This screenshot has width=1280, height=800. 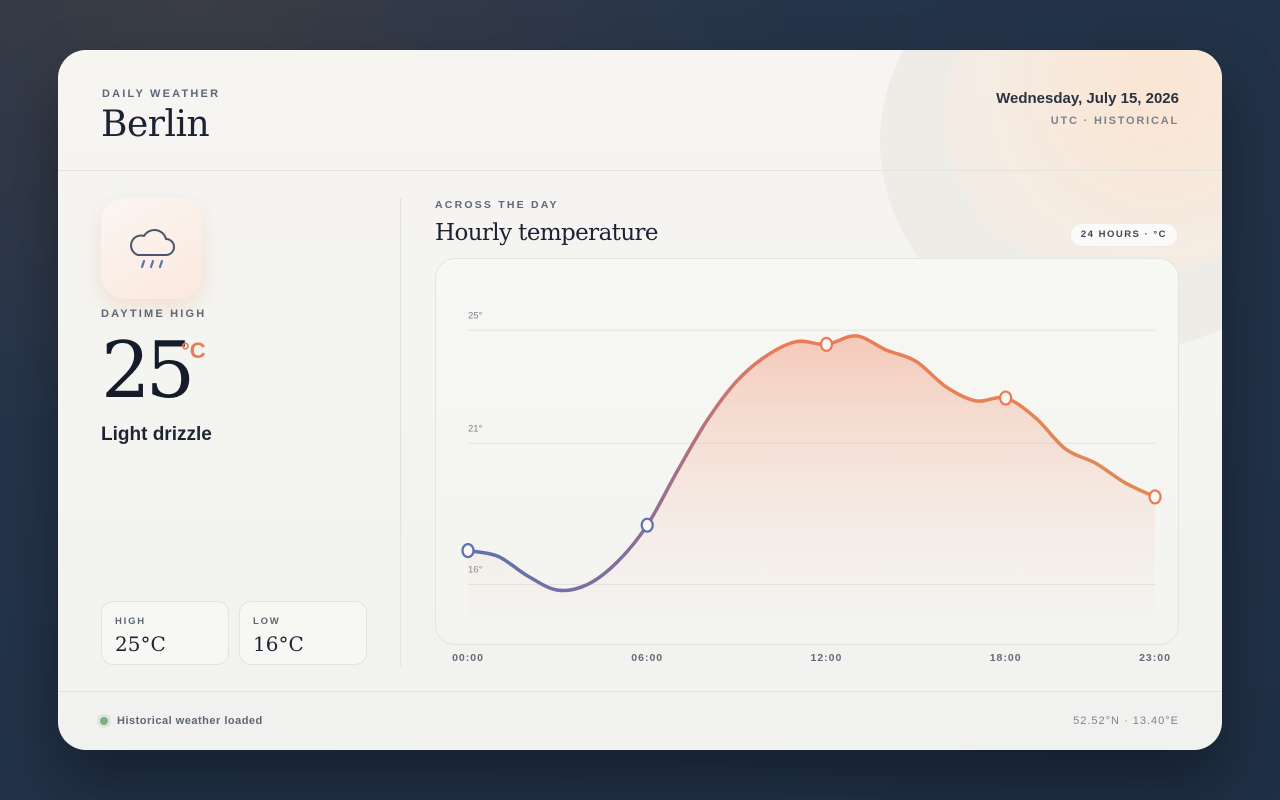 What do you see at coordinates (468, 658) in the screenshot?
I see `x-tick-label: 00:00` at bounding box center [468, 658].